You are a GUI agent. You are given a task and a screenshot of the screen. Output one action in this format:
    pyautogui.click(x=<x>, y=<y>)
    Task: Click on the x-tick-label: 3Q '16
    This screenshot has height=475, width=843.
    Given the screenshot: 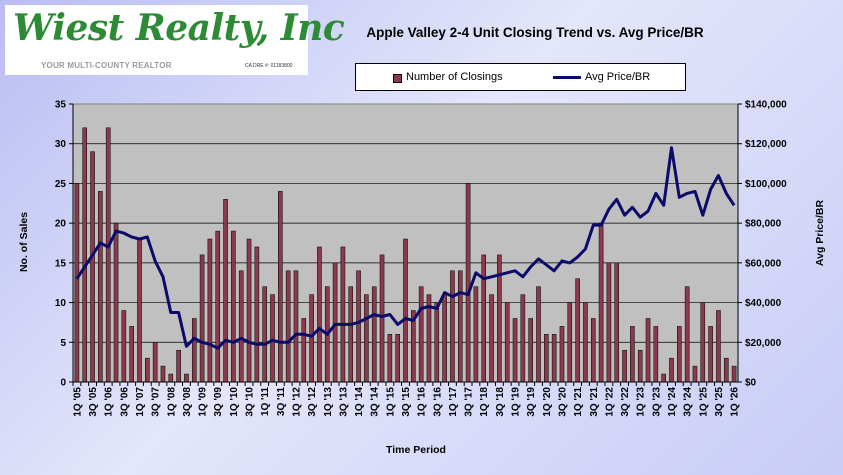 What is the action you would take?
    pyautogui.click(x=437, y=402)
    